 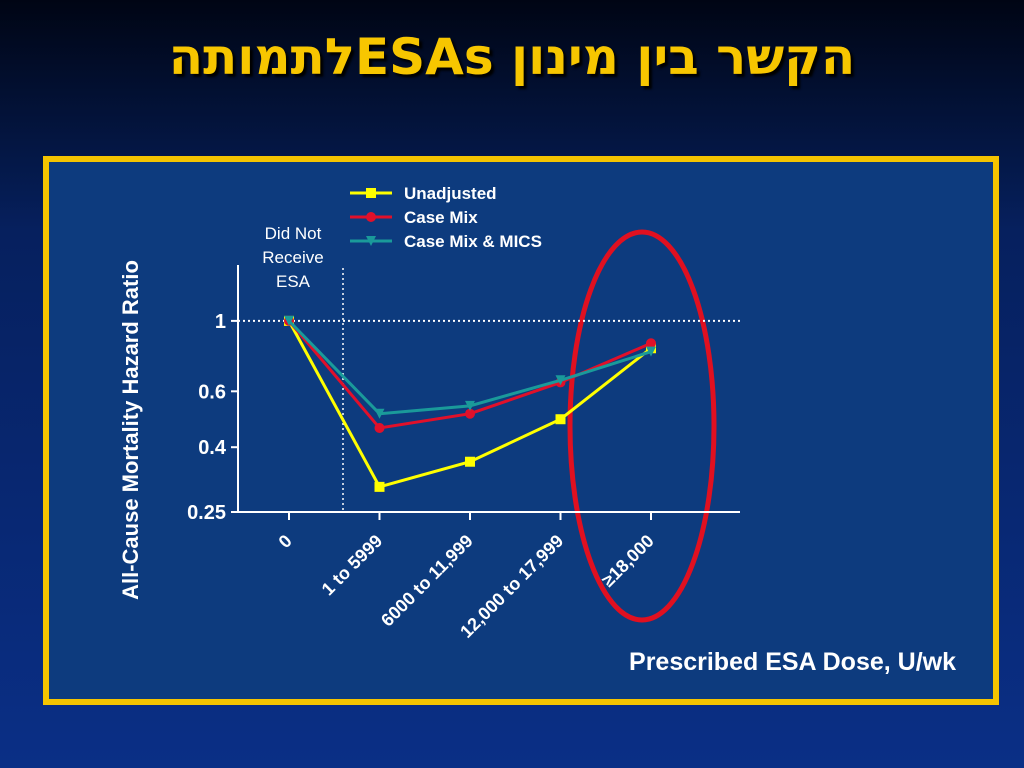 I want to click on legend-label: Unadjusted, so click(x=450, y=193).